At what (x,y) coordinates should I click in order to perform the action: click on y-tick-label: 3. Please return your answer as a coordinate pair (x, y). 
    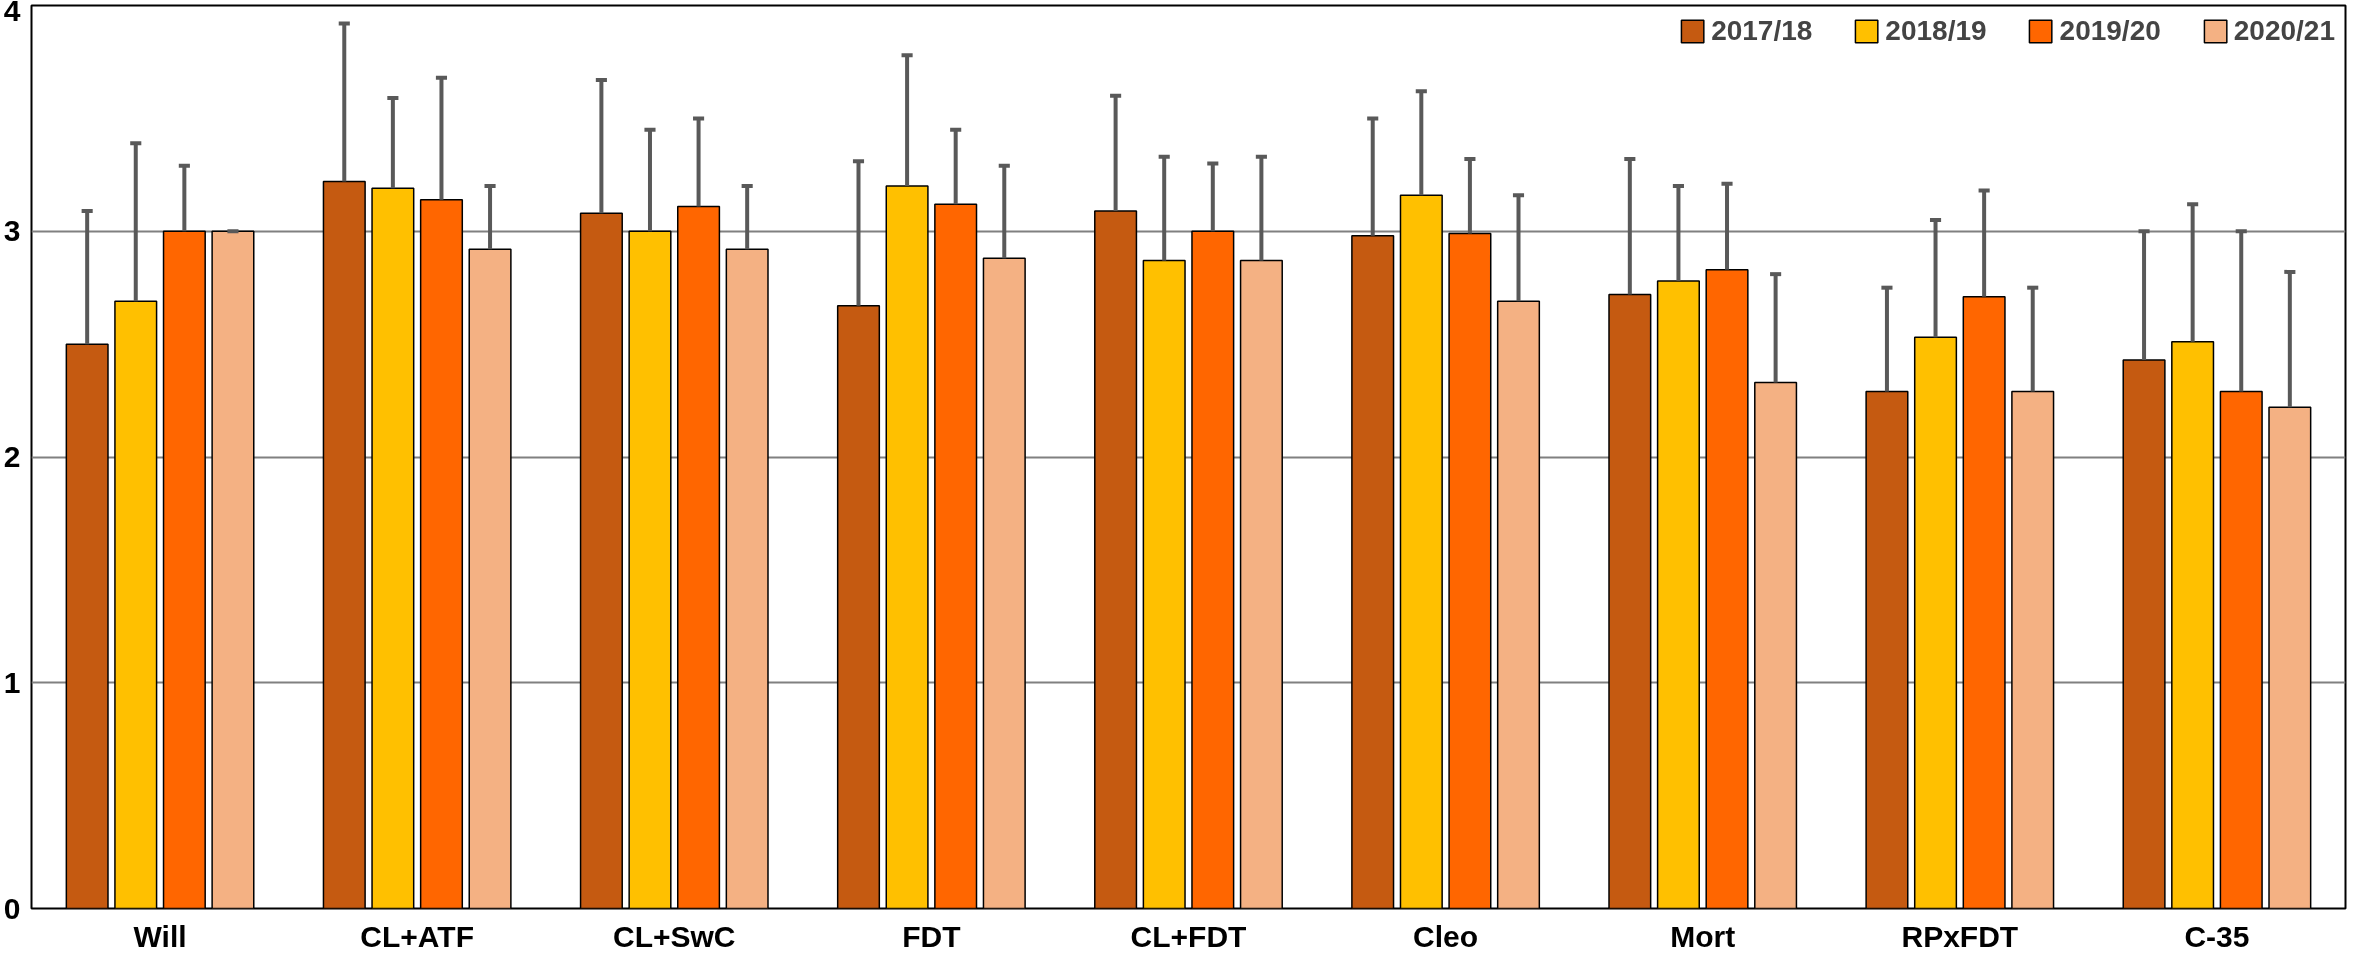
    Looking at the image, I should click on (12, 231).